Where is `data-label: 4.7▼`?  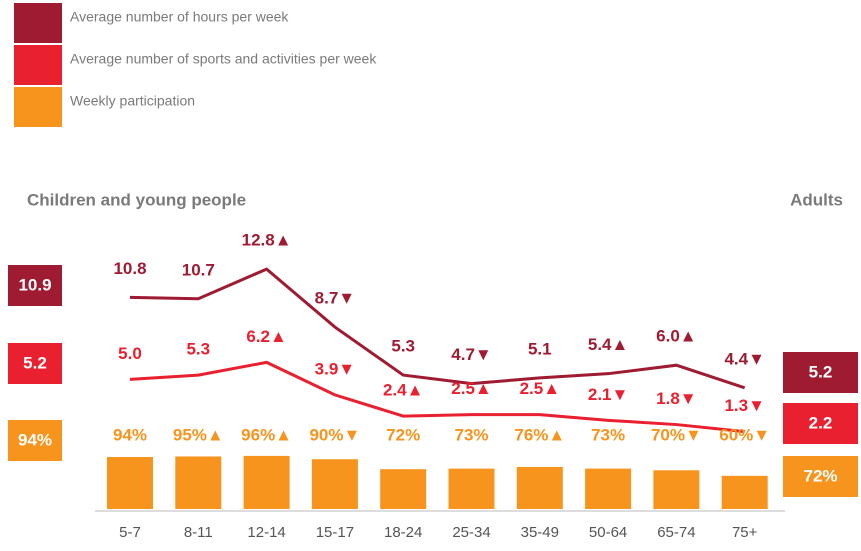 data-label: 4.7▼ is located at coordinates (471, 354).